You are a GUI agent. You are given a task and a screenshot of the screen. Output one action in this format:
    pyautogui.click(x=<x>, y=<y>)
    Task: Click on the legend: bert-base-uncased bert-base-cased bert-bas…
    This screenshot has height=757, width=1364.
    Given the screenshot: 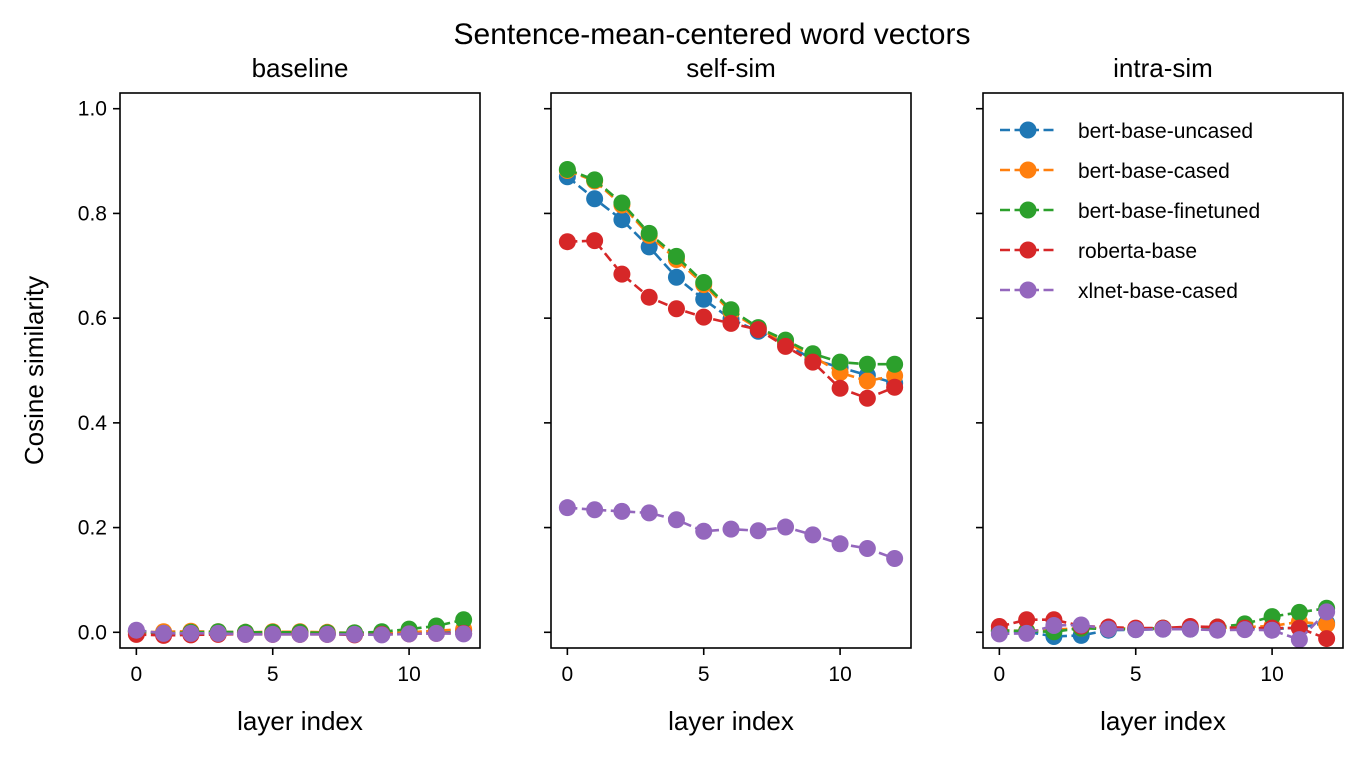 What is the action you would take?
    pyautogui.click(x=1130, y=211)
    